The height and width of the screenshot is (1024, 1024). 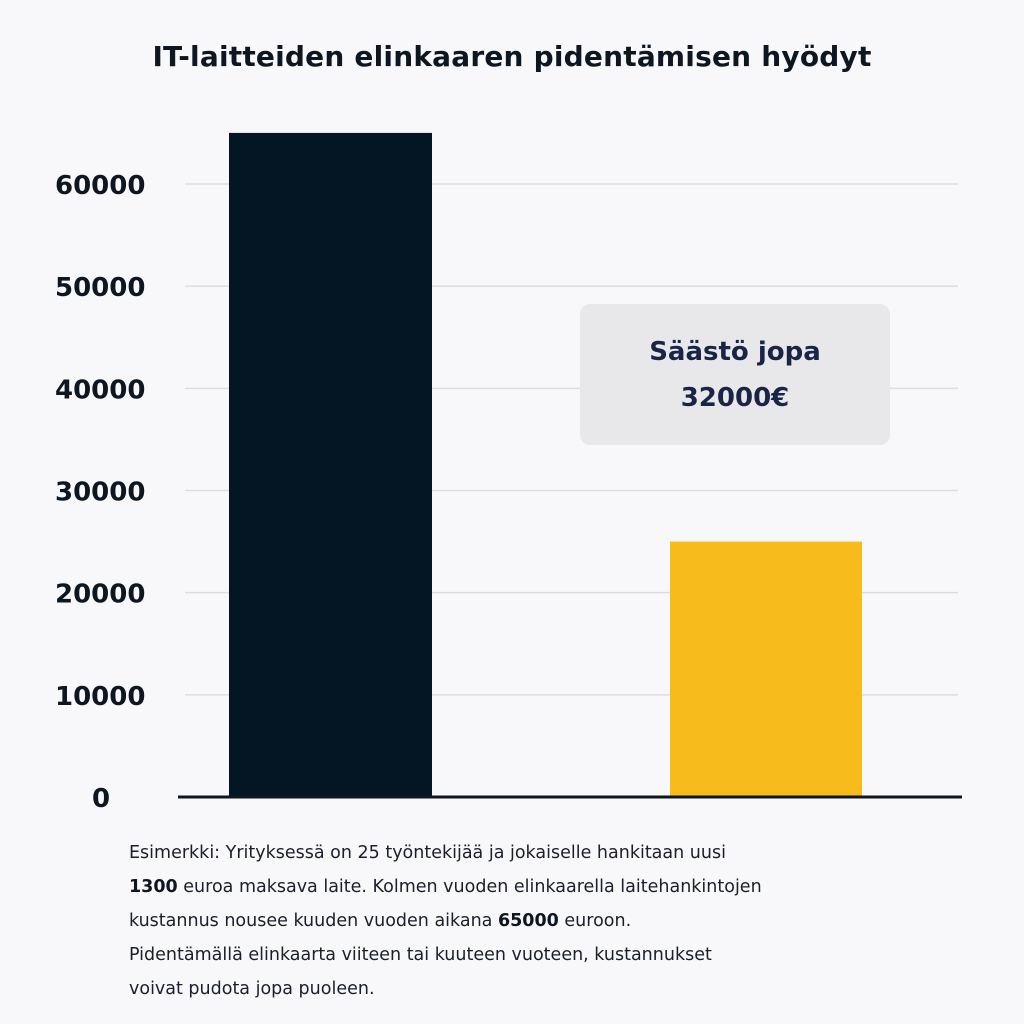 What do you see at coordinates (100, 288) in the screenshot?
I see `y-tick-label-50000: 50000` at bounding box center [100, 288].